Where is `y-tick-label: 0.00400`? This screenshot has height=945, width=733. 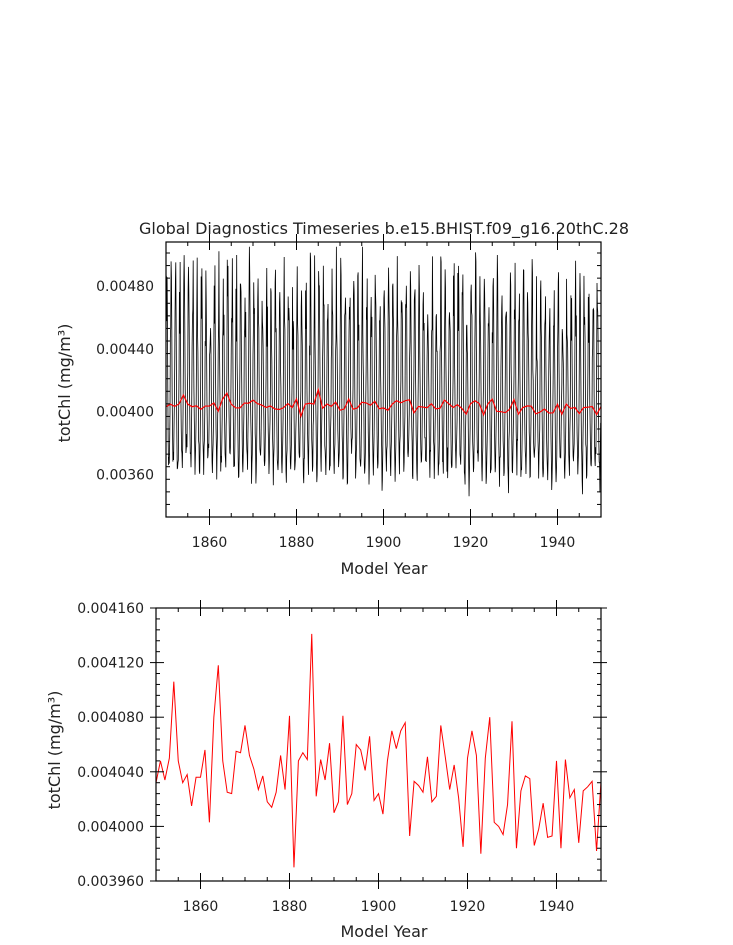 y-tick-label: 0.00400 is located at coordinates (125, 413).